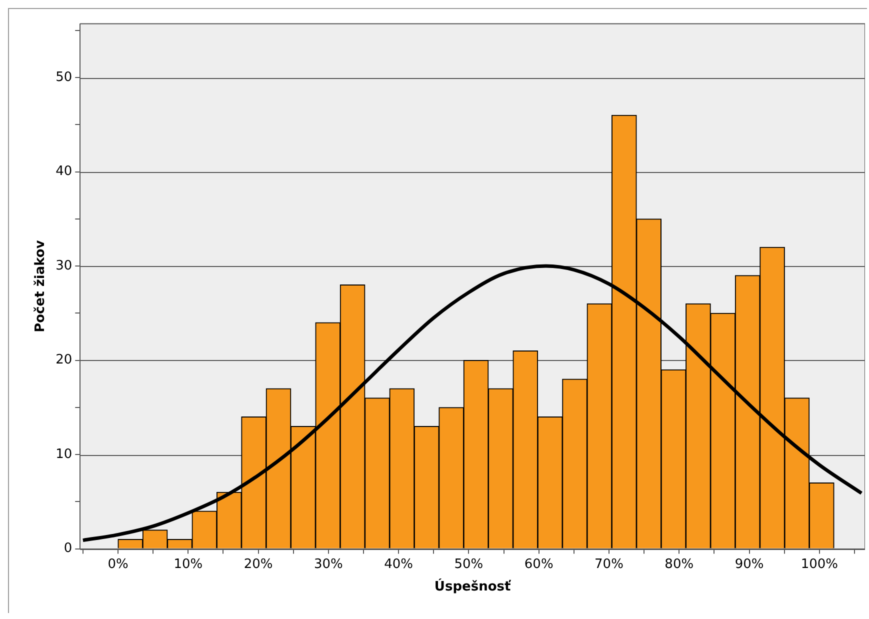 The width and height of the screenshot is (869, 619). I want to click on y-tick-label: 30, so click(64, 266).